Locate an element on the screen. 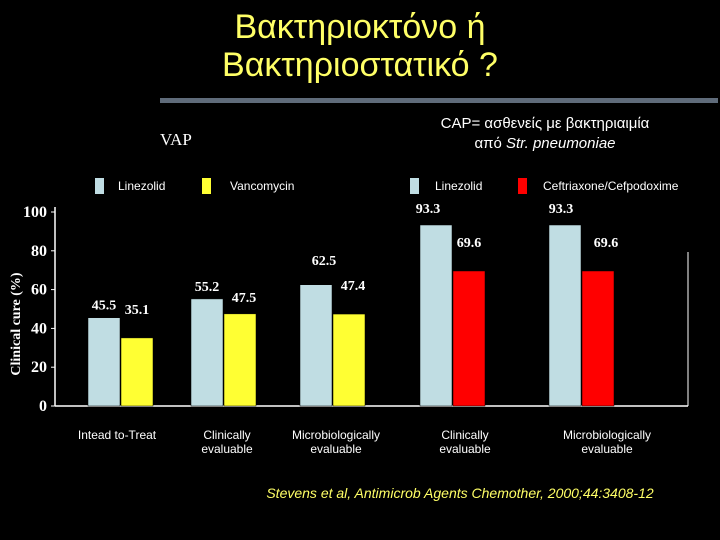 This screenshot has width=720, height=540. category-label-4-1: evaluable is located at coordinates (607, 449).